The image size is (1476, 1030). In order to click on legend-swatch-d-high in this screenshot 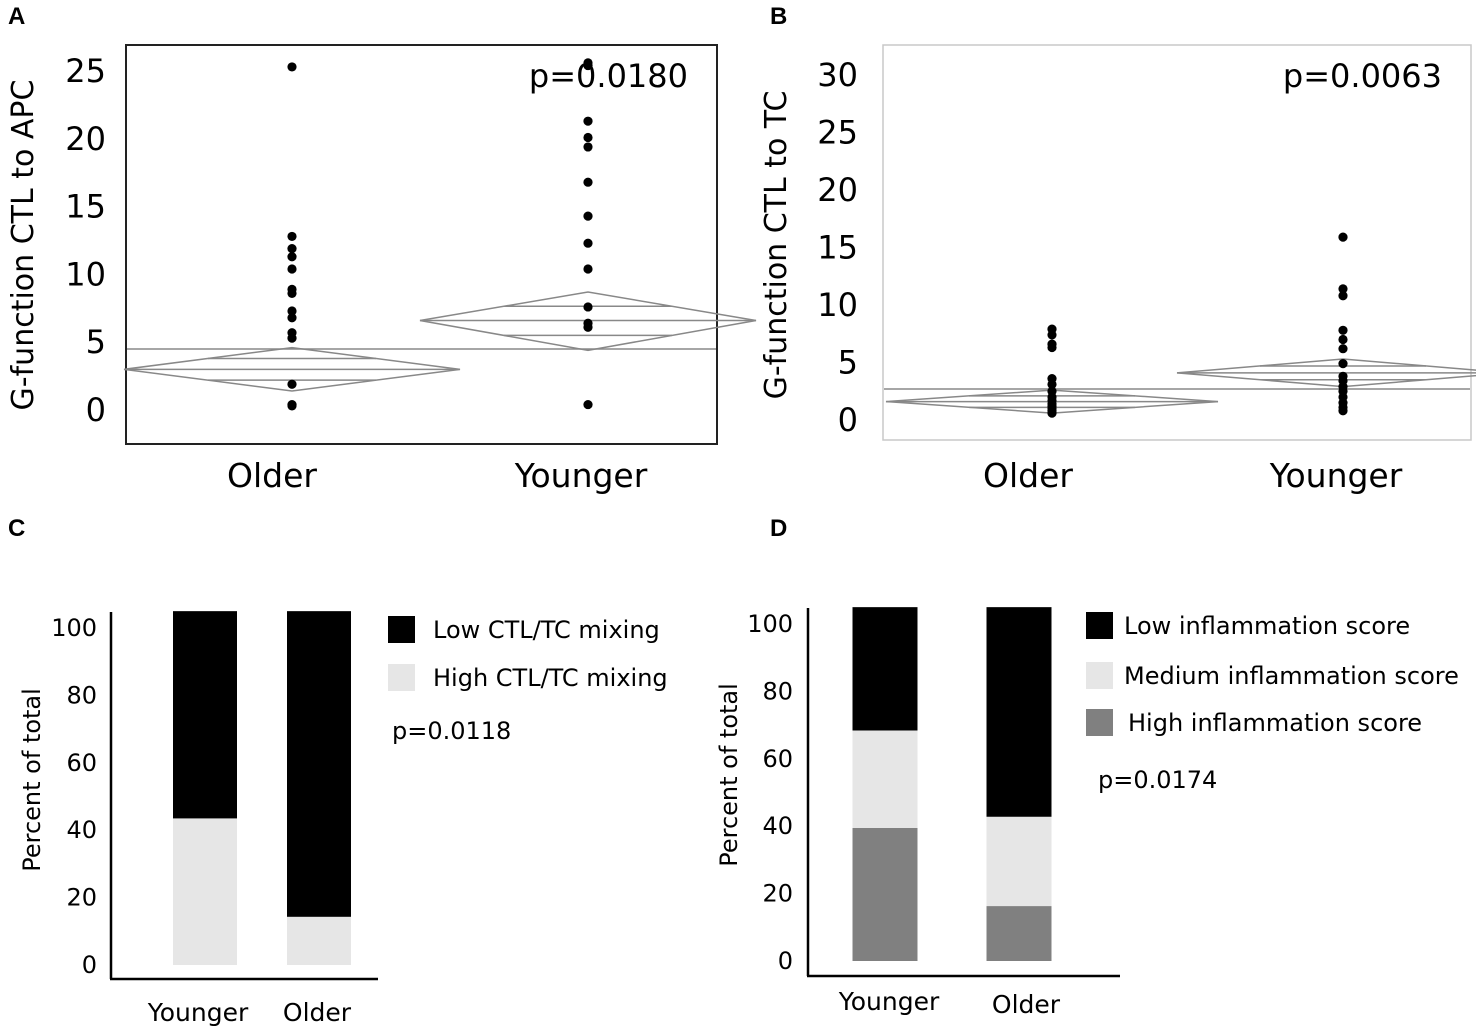, I will do `click(1099, 722)`.